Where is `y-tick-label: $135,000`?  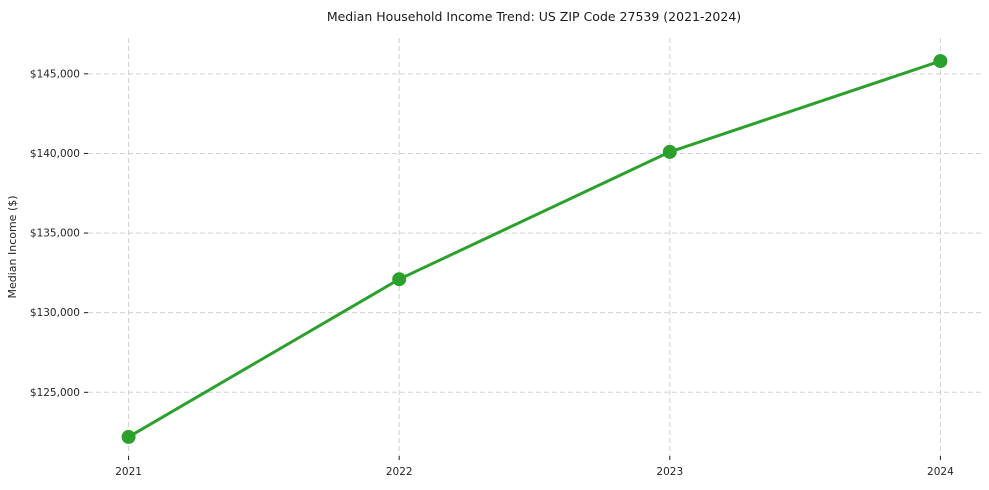 y-tick-label: $135,000 is located at coordinates (55, 234).